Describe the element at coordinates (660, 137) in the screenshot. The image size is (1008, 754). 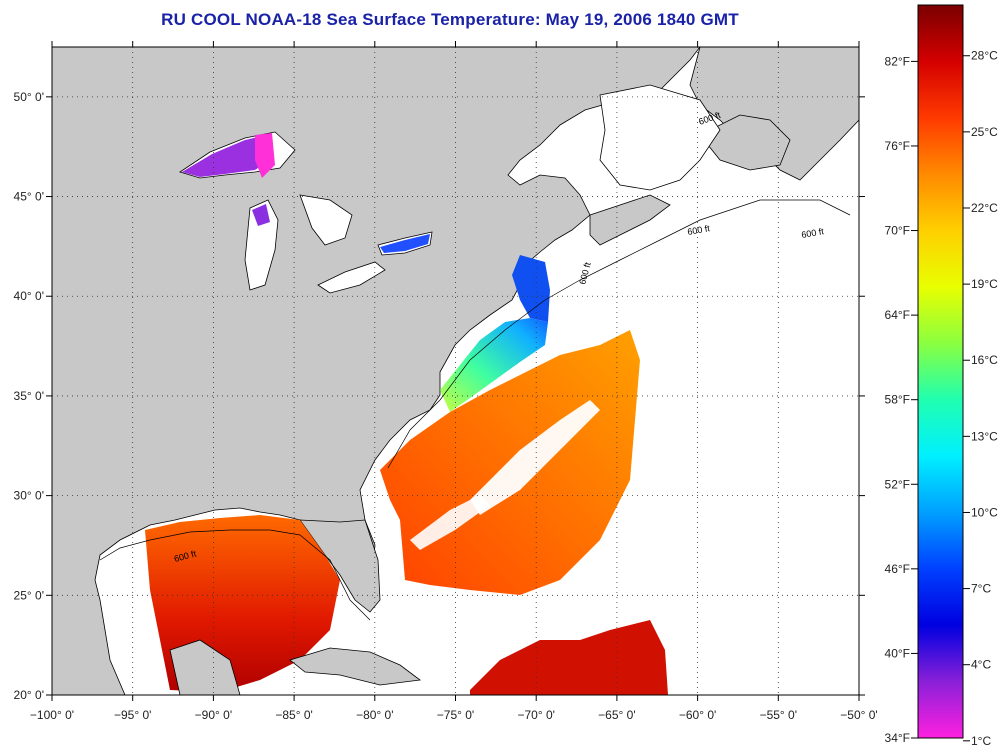
I see `gulf-st-lawrence` at that location.